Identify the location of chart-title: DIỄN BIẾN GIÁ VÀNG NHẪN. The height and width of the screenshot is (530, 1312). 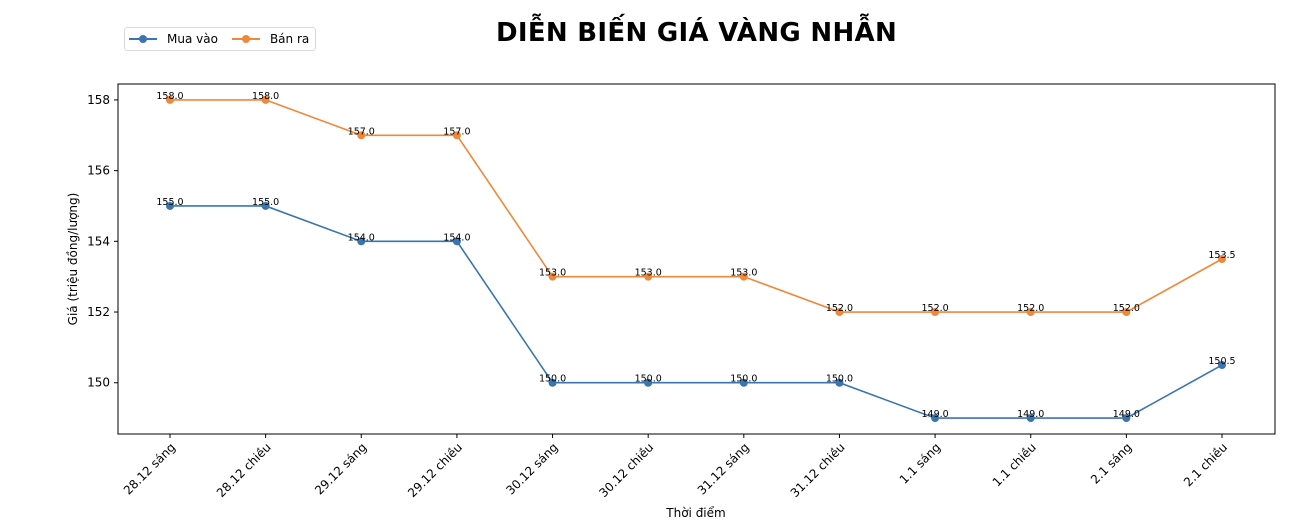
(696, 33).